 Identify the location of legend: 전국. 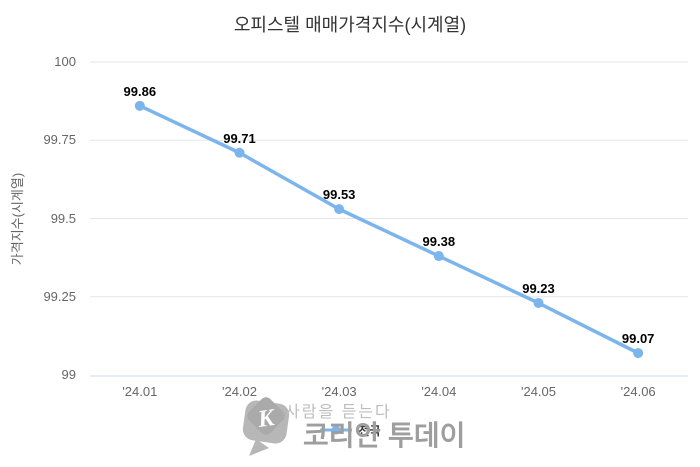
(350, 430).